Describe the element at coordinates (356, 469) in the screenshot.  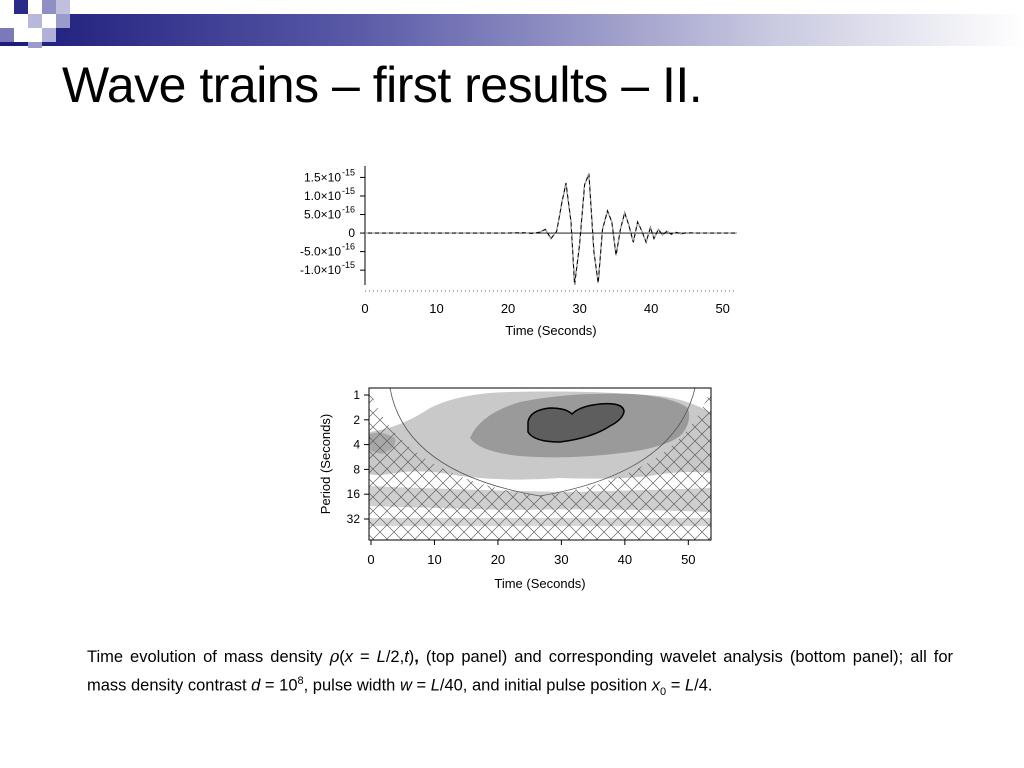
I see `wavelet-y-tick-label: 8` at that location.